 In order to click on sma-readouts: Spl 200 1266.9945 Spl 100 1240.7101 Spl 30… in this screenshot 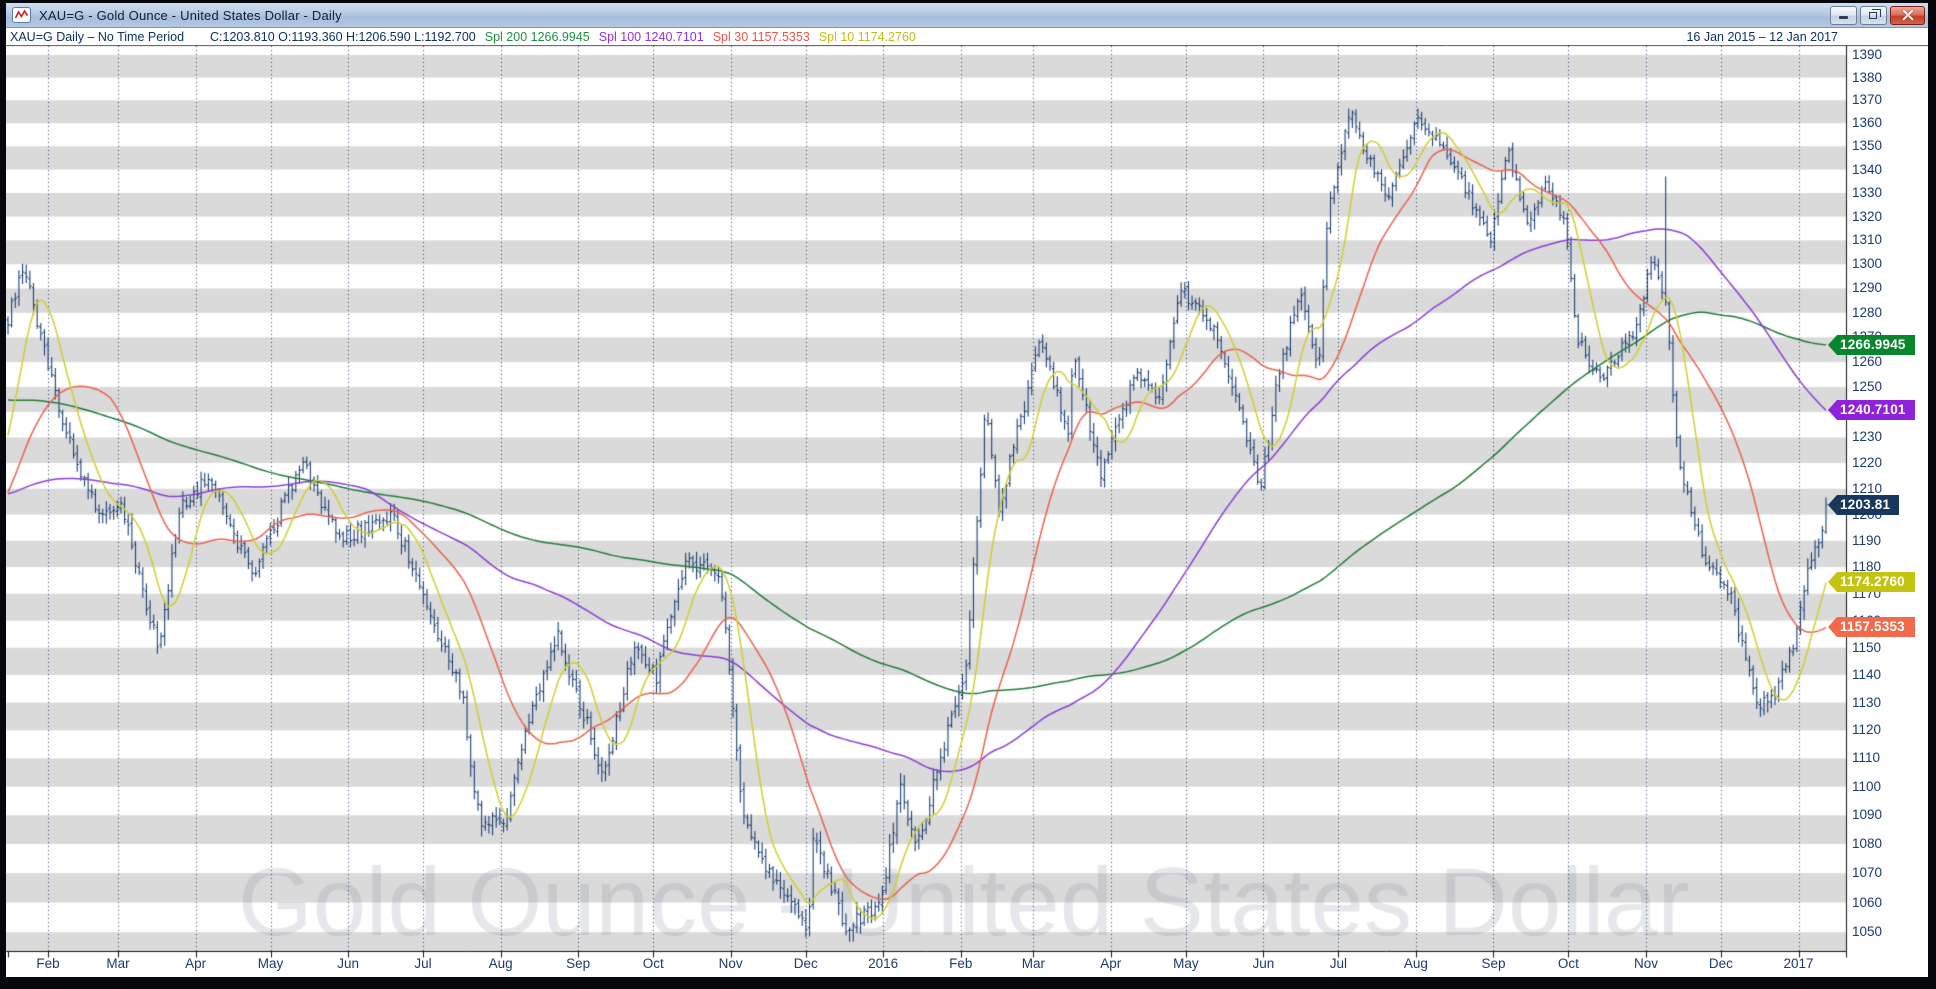, I will do `click(705, 37)`.